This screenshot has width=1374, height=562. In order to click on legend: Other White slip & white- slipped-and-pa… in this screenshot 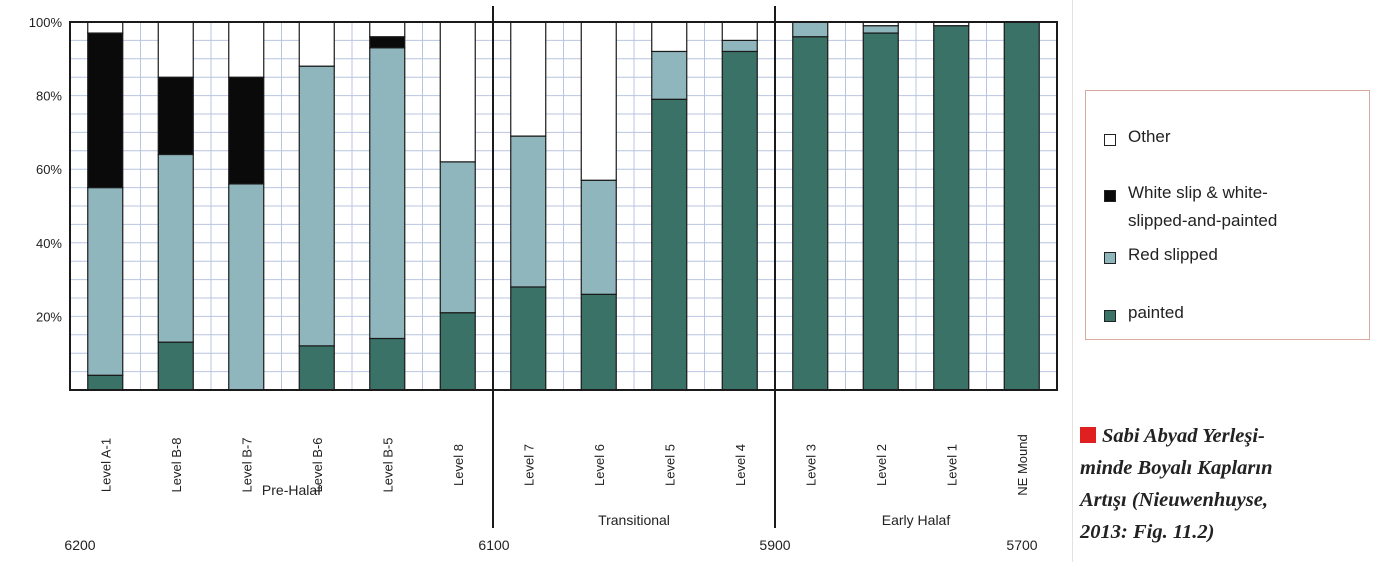, I will do `click(1227, 215)`.